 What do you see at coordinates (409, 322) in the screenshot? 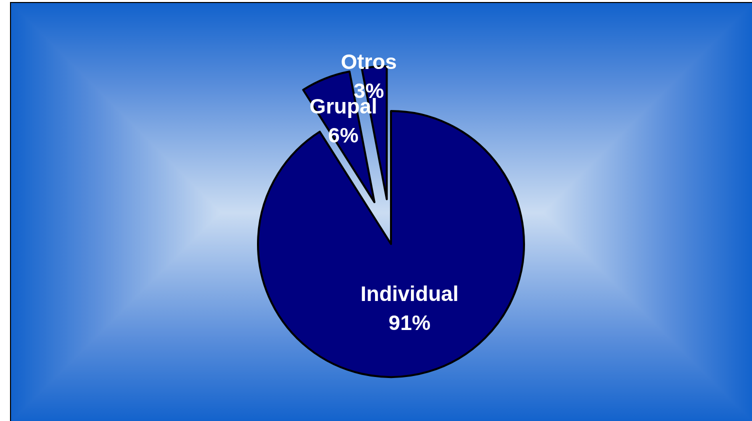
I see `data-label: 91%` at bounding box center [409, 322].